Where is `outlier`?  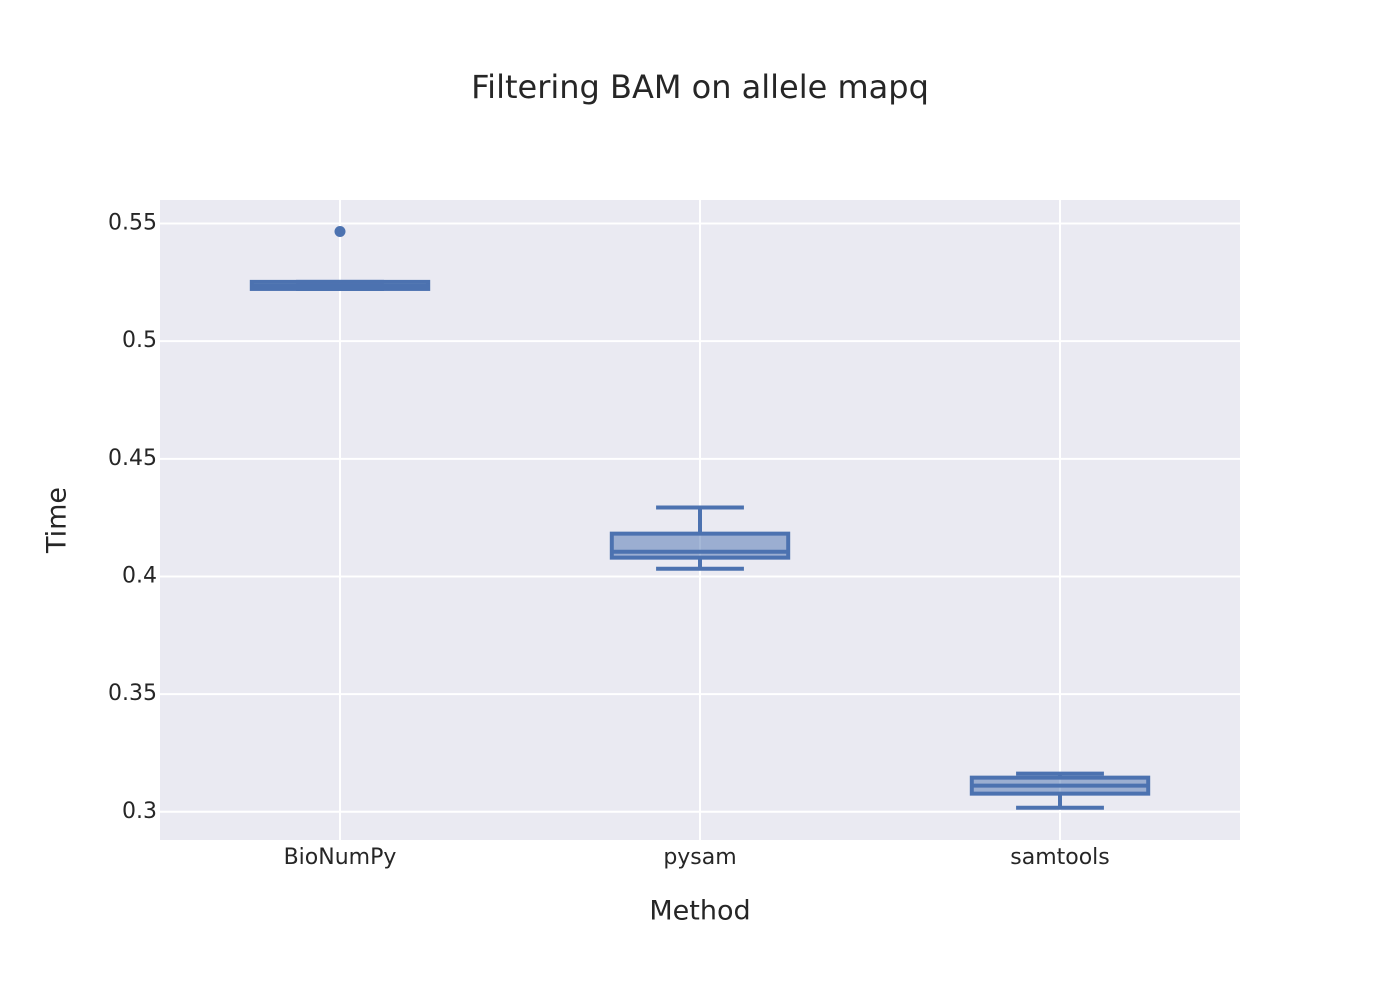
outlier is located at coordinates (340, 232).